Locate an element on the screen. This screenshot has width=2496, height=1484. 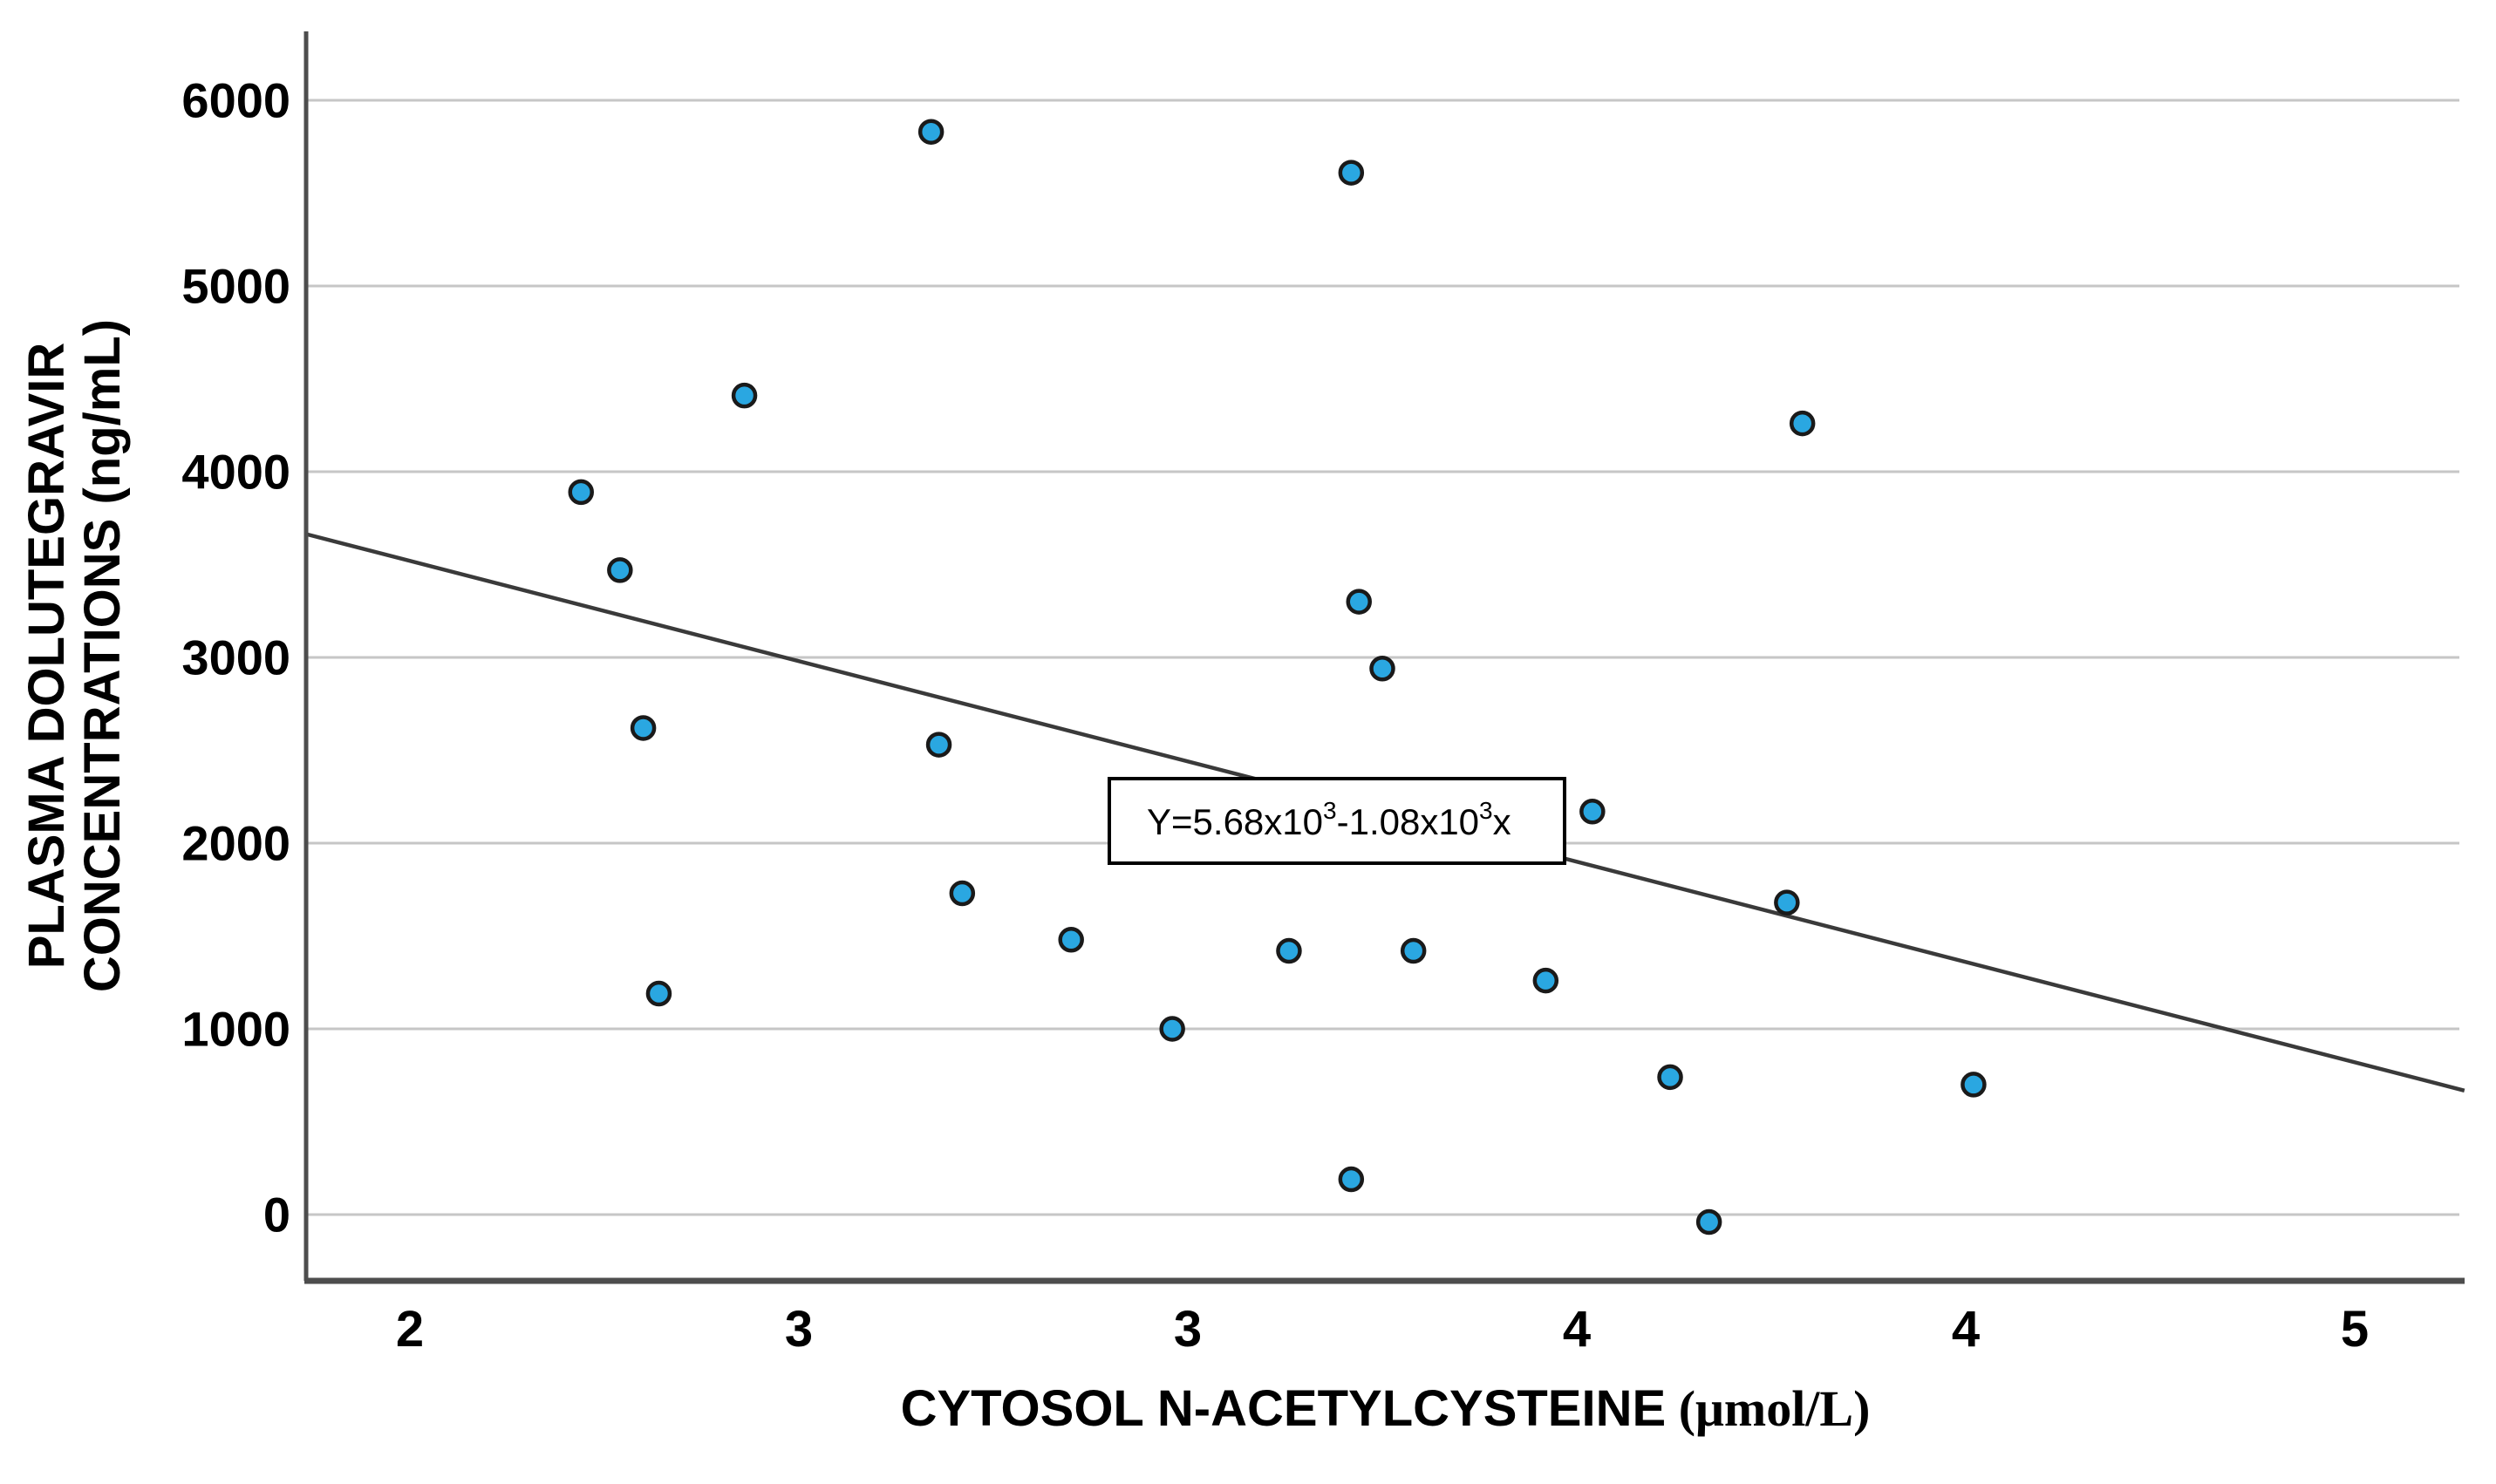
y-tick-label: 1000 is located at coordinates (235, 1029).